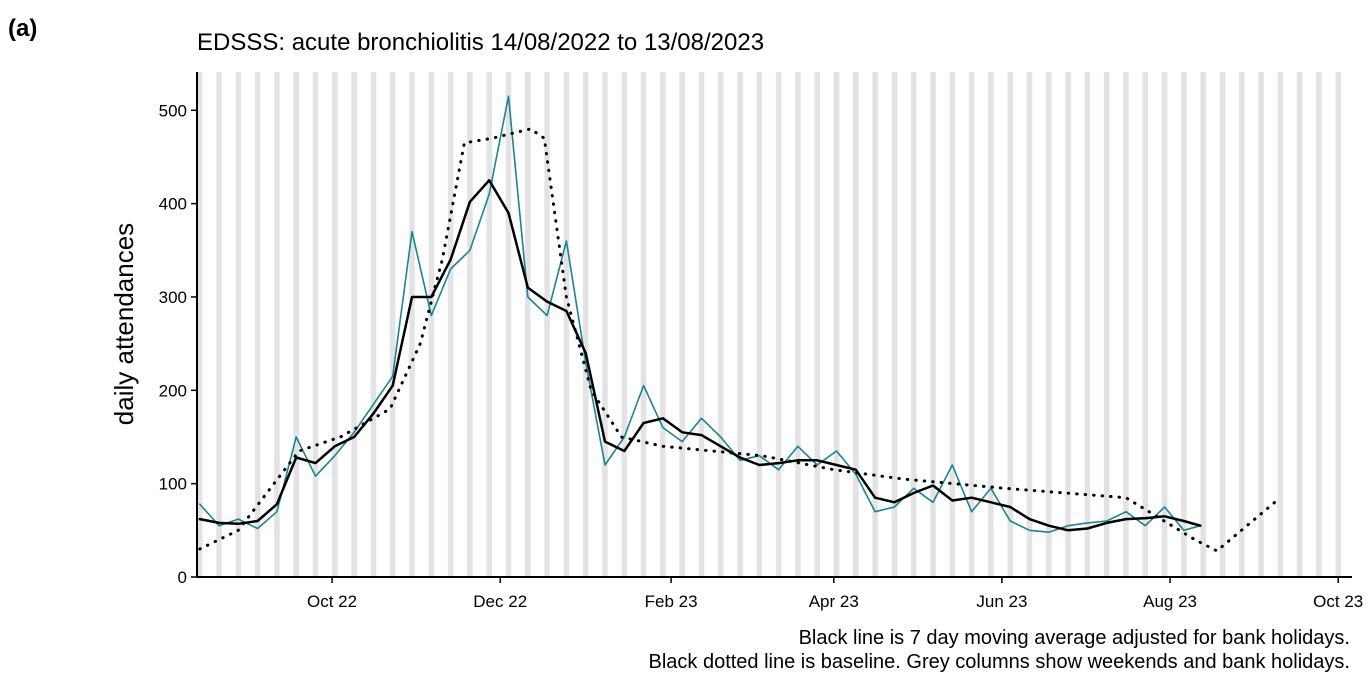 Image resolution: width=1368 pixels, height=674 pixels. I want to click on x-tick-label: Feb 23, so click(671, 601).